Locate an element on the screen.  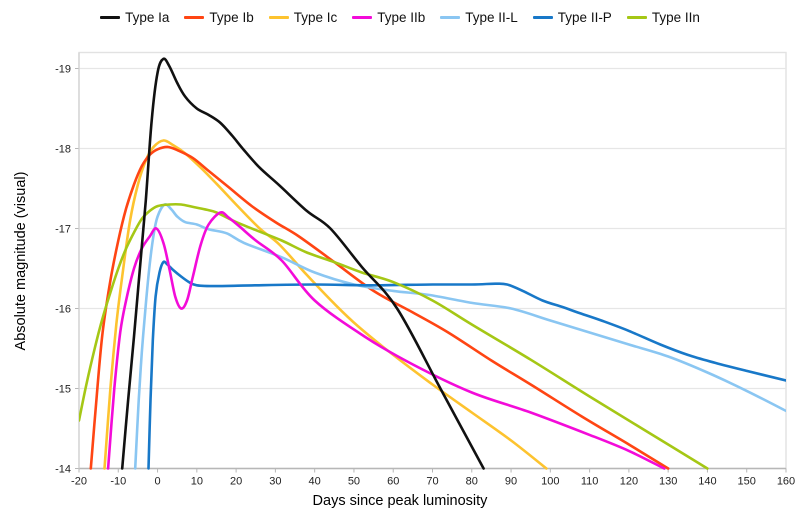
x-tick-label: 120 is located at coordinates (629, 482).